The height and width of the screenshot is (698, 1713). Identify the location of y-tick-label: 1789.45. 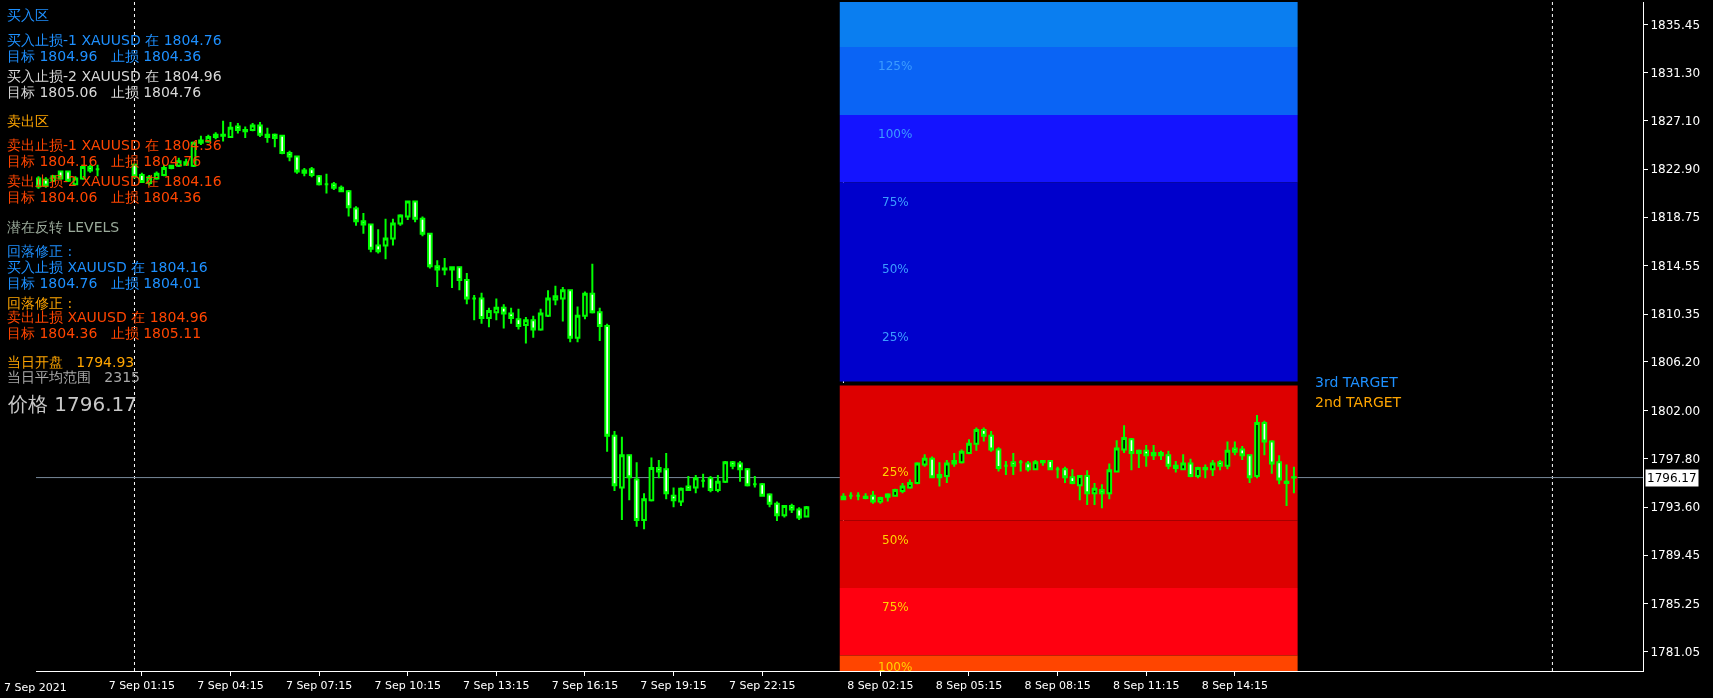
(1675, 555).